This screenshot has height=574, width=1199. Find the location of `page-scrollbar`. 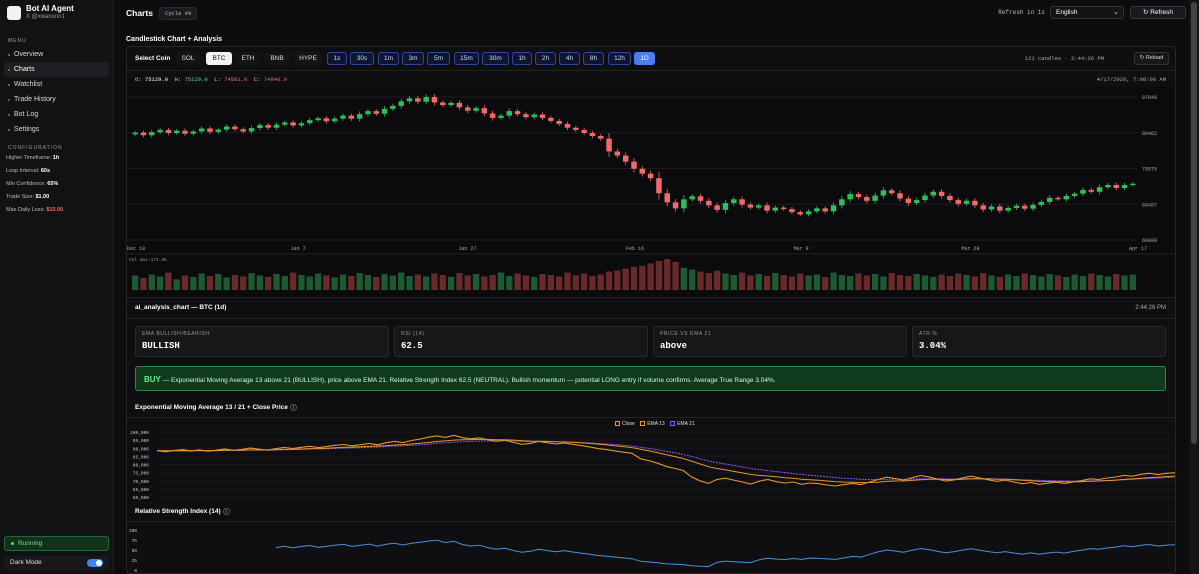

page-scrollbar is located at coordinates (1194, 287).